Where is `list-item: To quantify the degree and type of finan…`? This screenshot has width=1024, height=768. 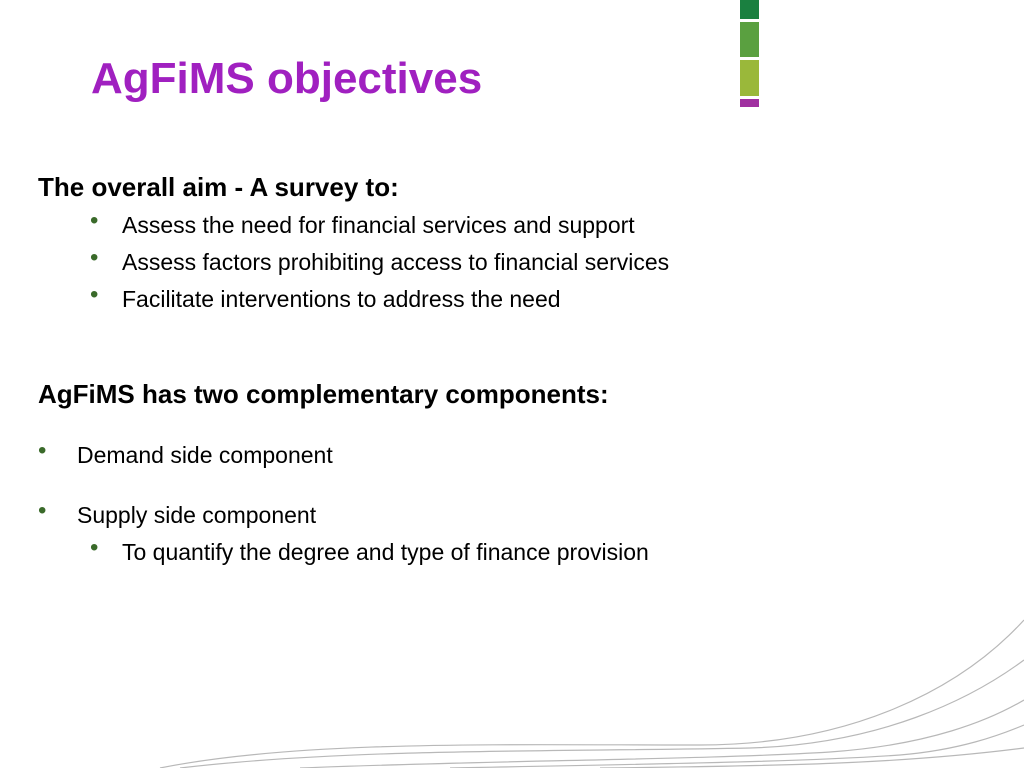
list-item: To quantify the degree and type of finan… is located at coordinates (385, 552).